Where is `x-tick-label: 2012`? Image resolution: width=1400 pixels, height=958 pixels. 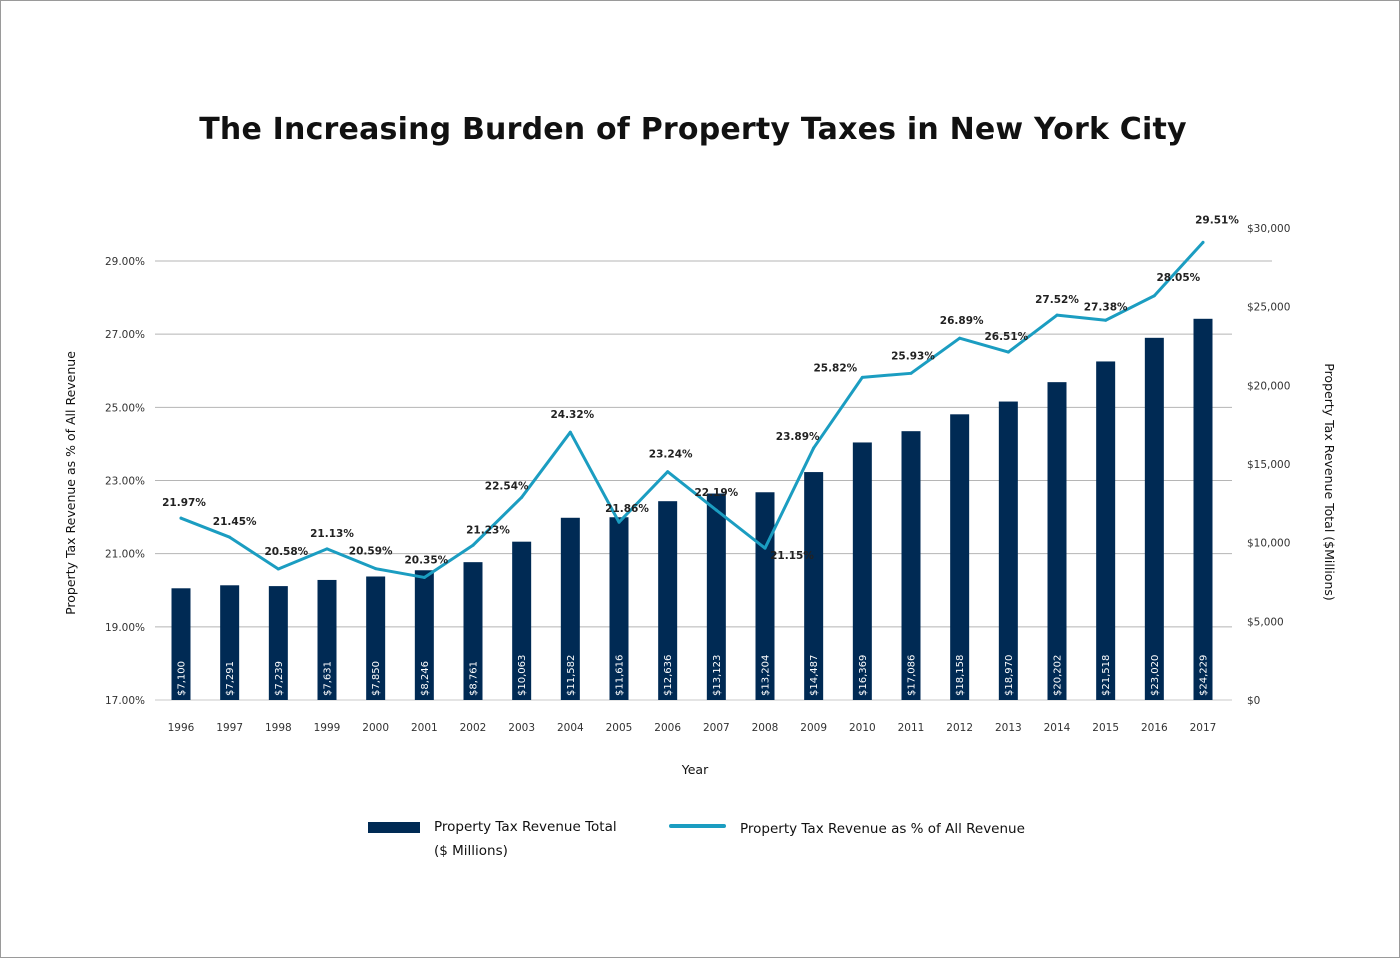 x-tick-label: 2012 is located at coordinates (959, 728).